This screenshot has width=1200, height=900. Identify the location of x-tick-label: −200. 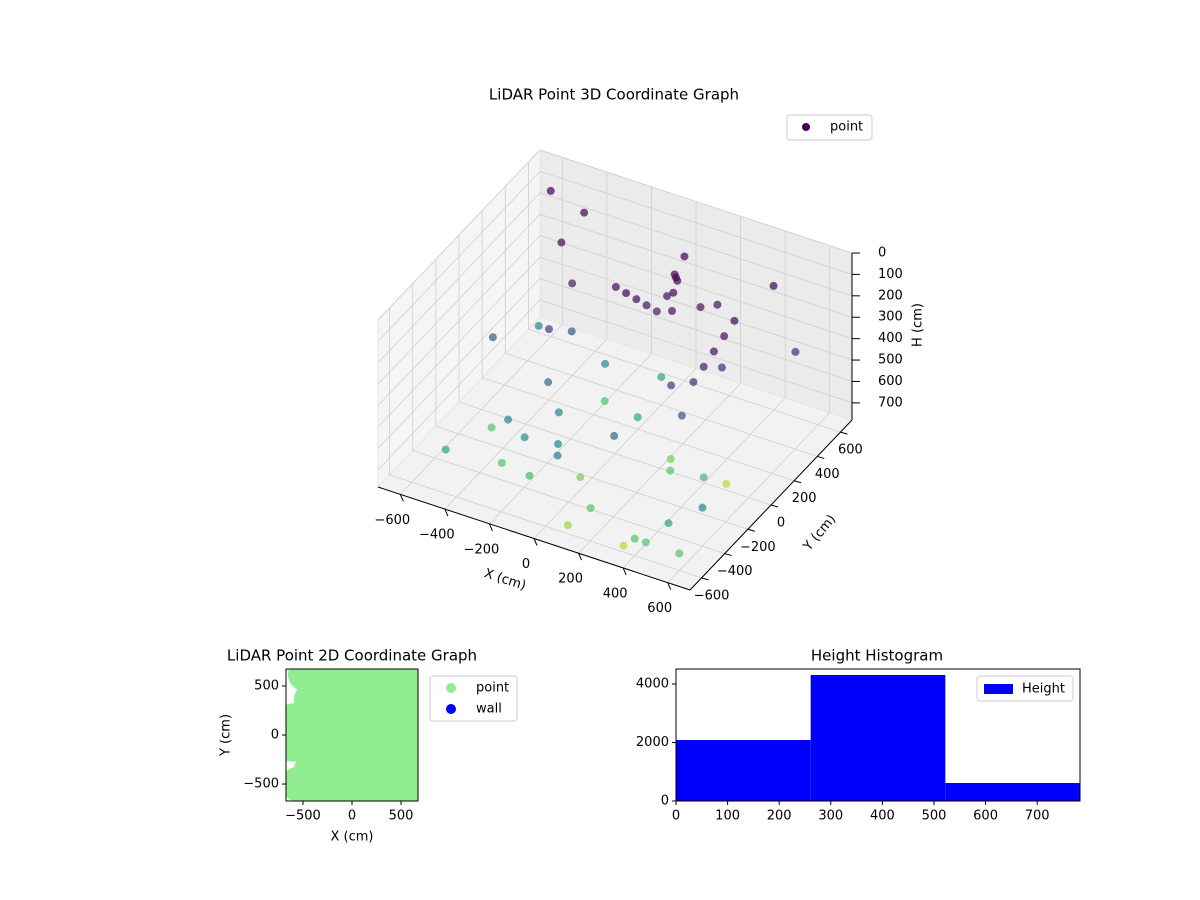
(482, 549).